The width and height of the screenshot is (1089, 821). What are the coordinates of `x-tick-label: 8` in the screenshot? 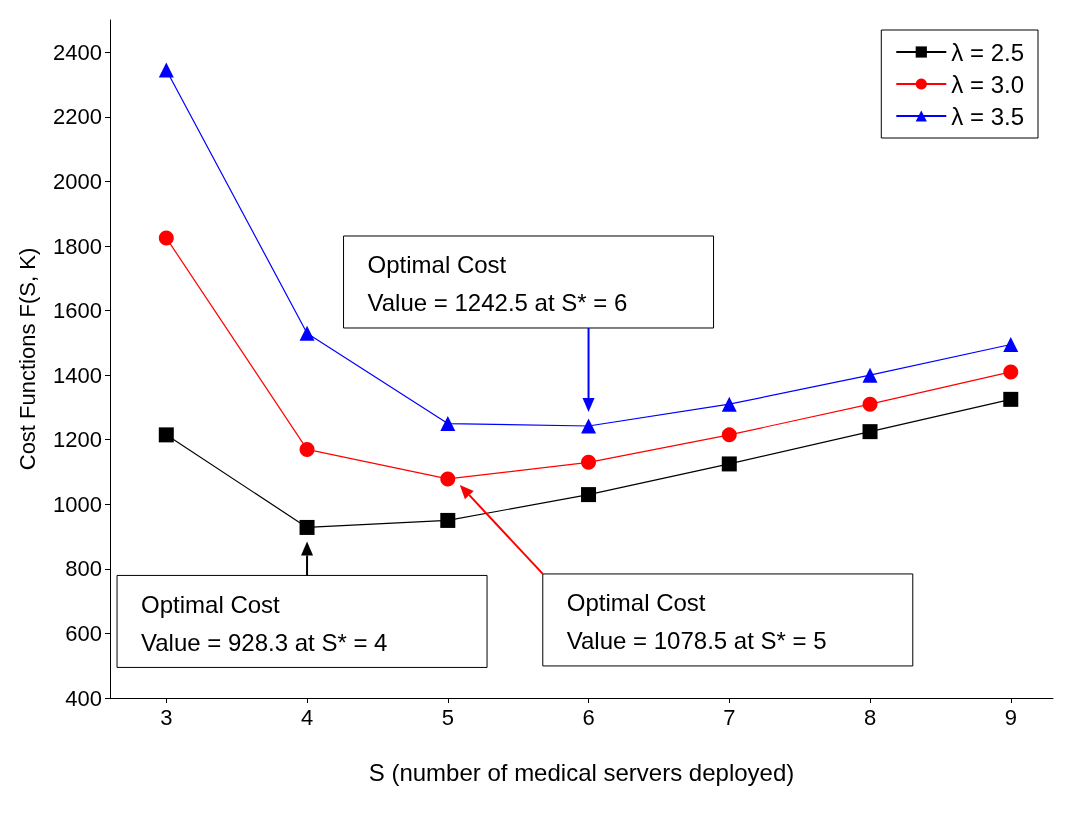 It's located at (870, 717).